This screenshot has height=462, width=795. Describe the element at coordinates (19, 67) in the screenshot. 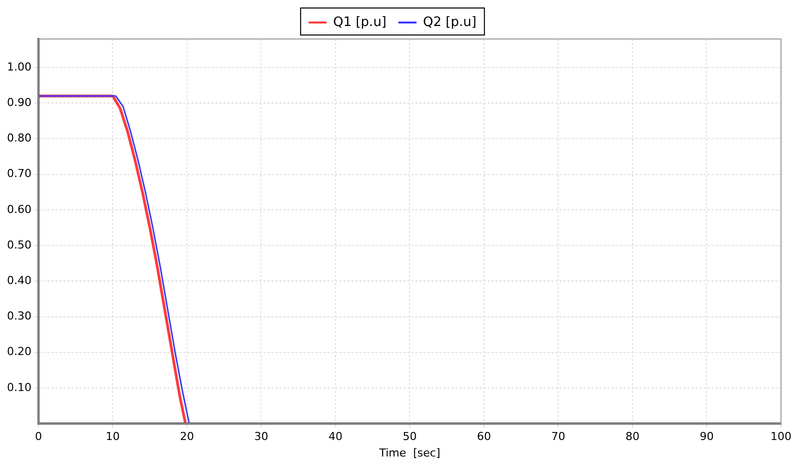

I see `y-tick-label: 1.00` at that location.